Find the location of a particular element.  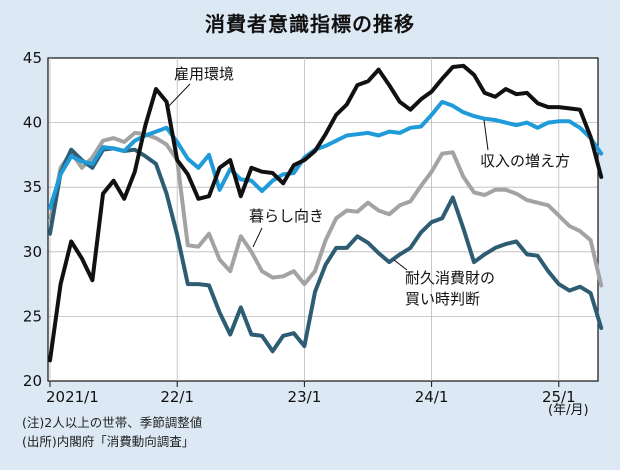

series-label-income: 収入の増え方 is located at coordinates (525, 161).